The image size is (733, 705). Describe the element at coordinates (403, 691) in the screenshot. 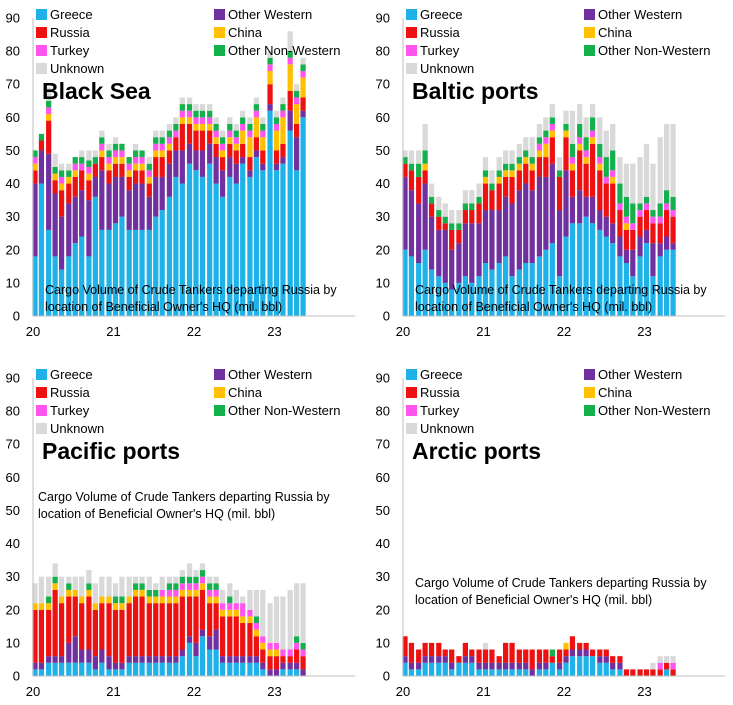

I see `x-tick-label: 20` at that location.